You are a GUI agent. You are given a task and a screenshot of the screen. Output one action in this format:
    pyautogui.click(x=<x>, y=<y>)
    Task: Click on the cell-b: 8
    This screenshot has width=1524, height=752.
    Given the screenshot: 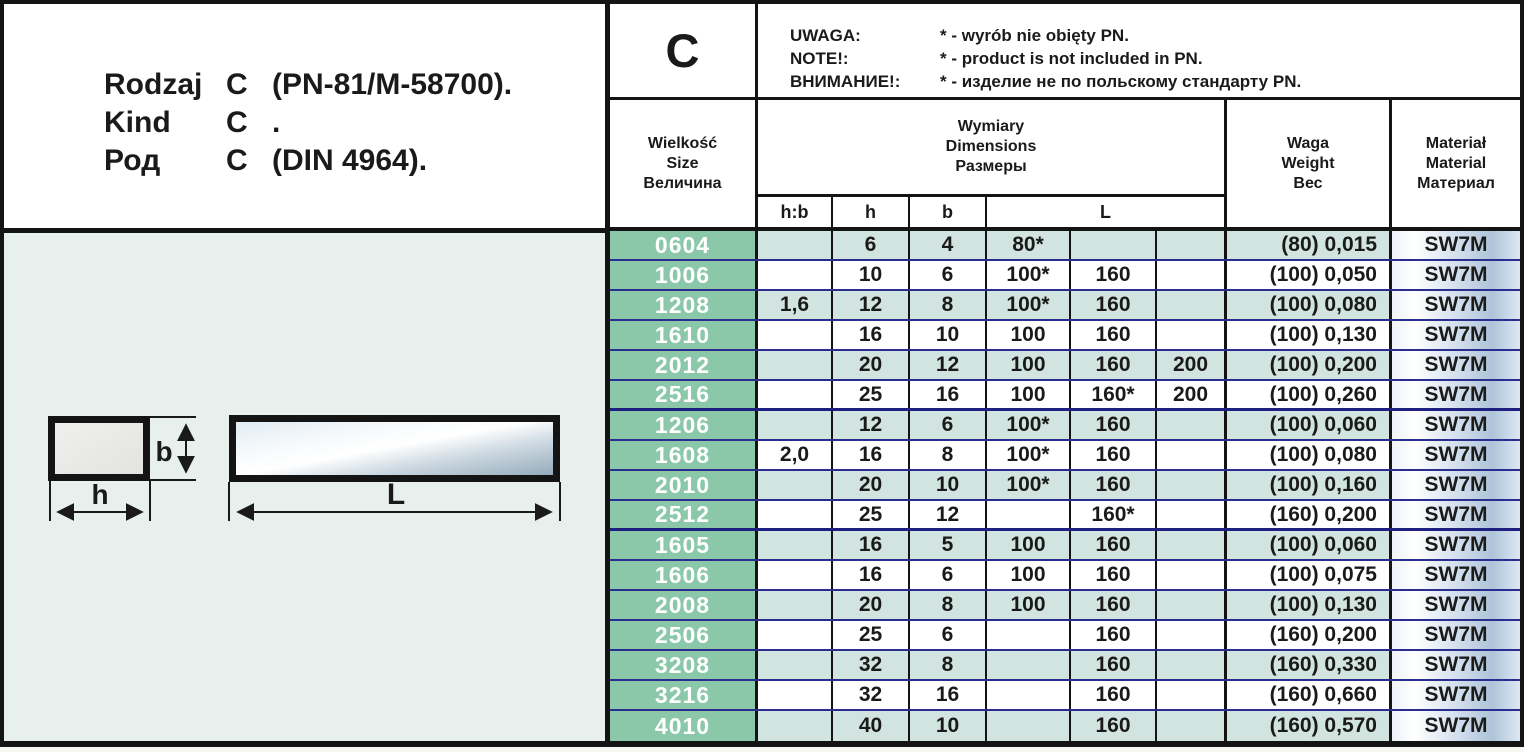 What is the action you would take?
    pyautogui.click(x=948, y=305)
    